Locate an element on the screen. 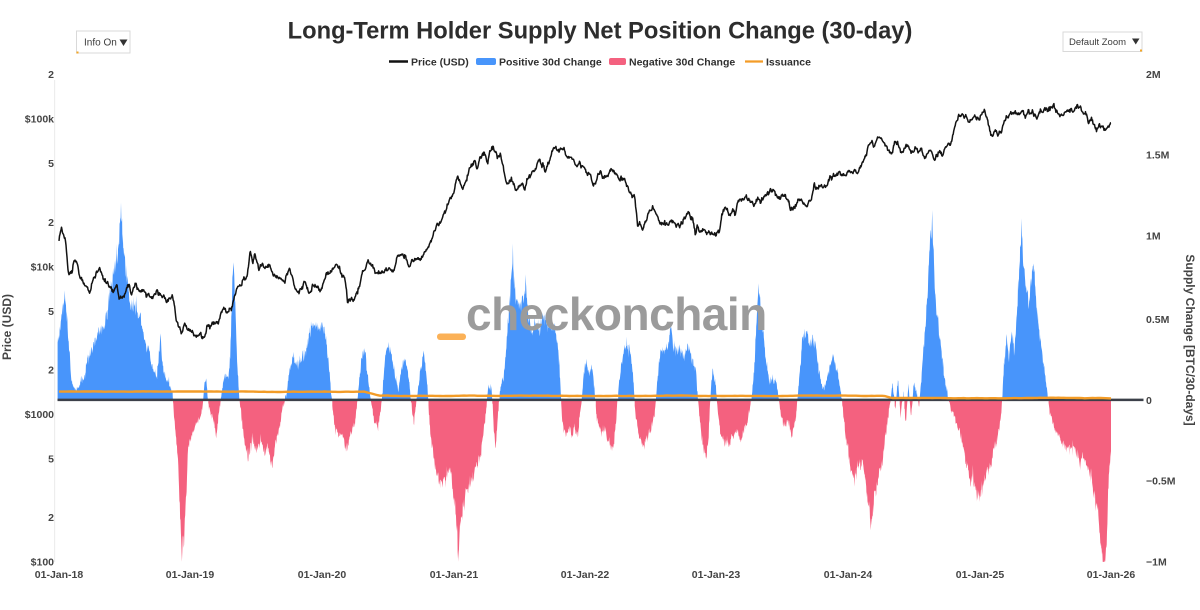 Image resolution: width=1200 pixels, height=610 pixels. svg-text: Supply Change [BTC/30-days] is located at coordinates (1190, 339).